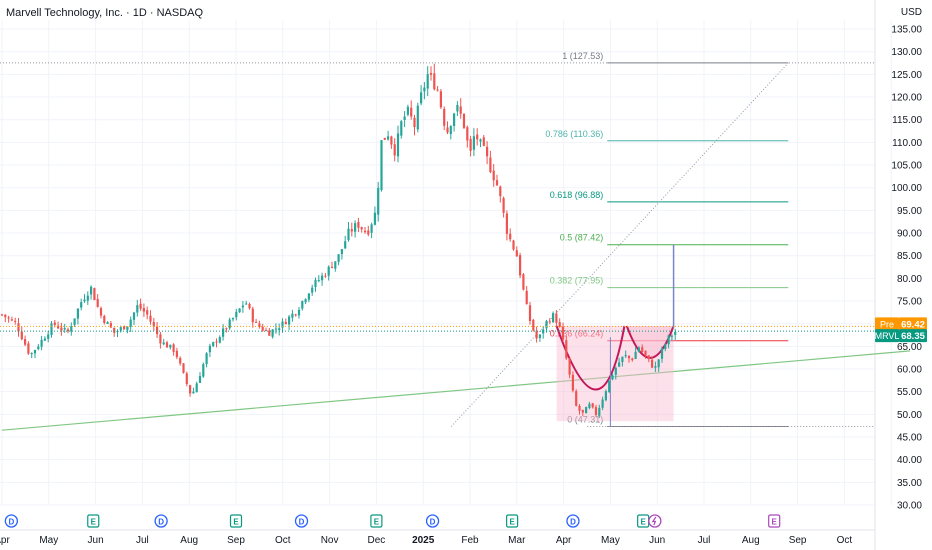 The height and width of the screenshot is (550, 932). Describe the element at coordinates (909, 347) in the screenshot. I see `y-tick-label: 65.00` at that location.